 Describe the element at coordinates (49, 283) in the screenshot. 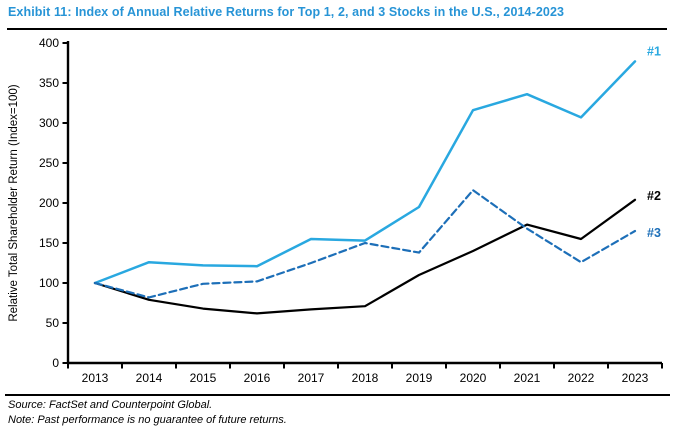

I see `y-tick-label: 100` at that location.